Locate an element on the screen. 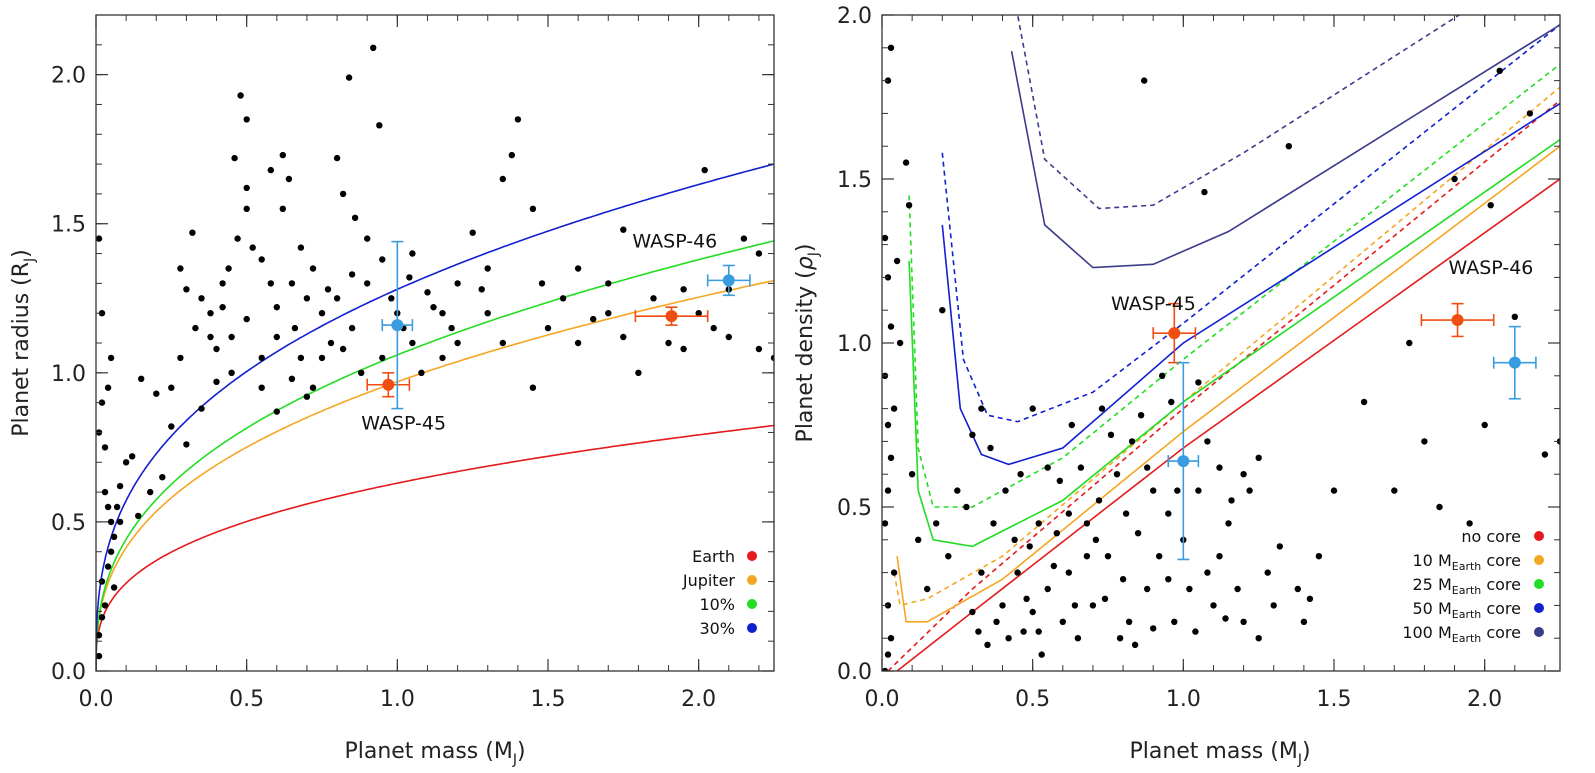 This screenshot has height=773, width=1595. y-tick-label: 0.5 is located at coordinates (854, 508).